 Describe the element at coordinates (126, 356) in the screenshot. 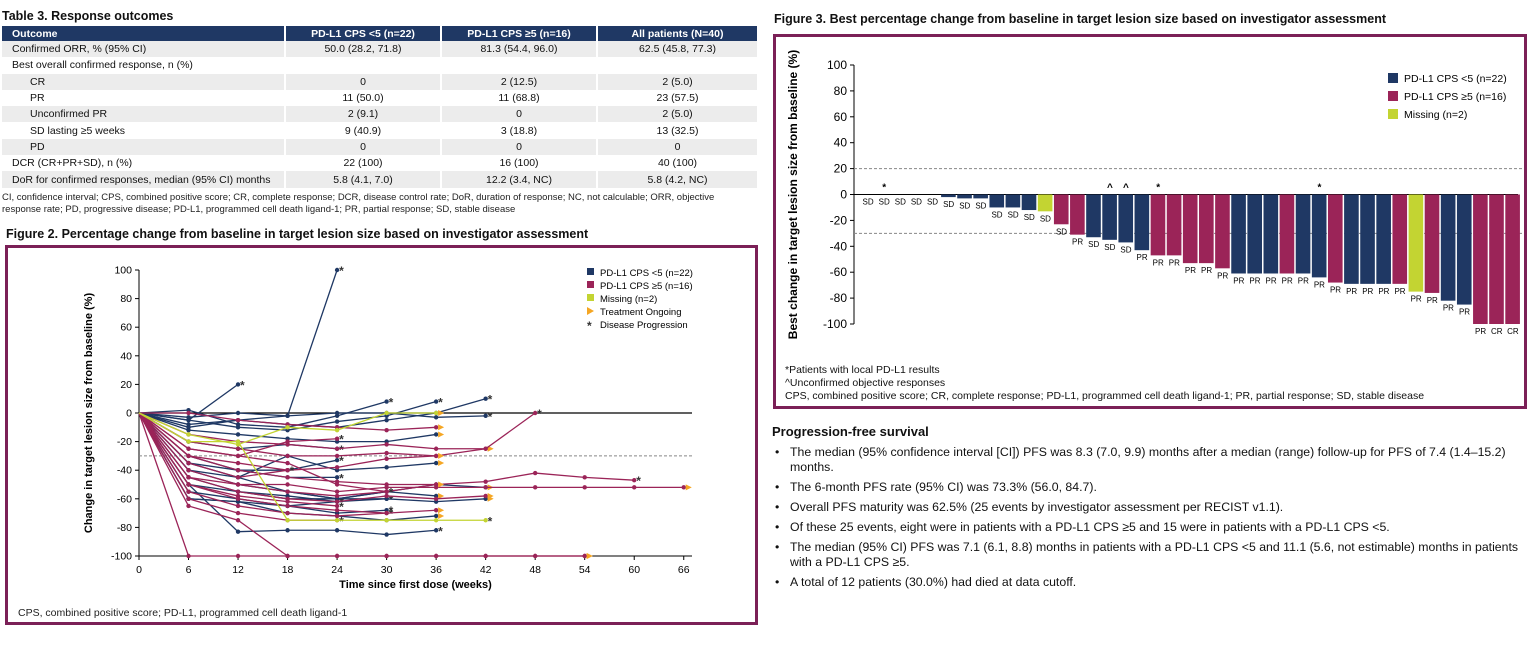

I see `y-tick-label: 40` at that location.